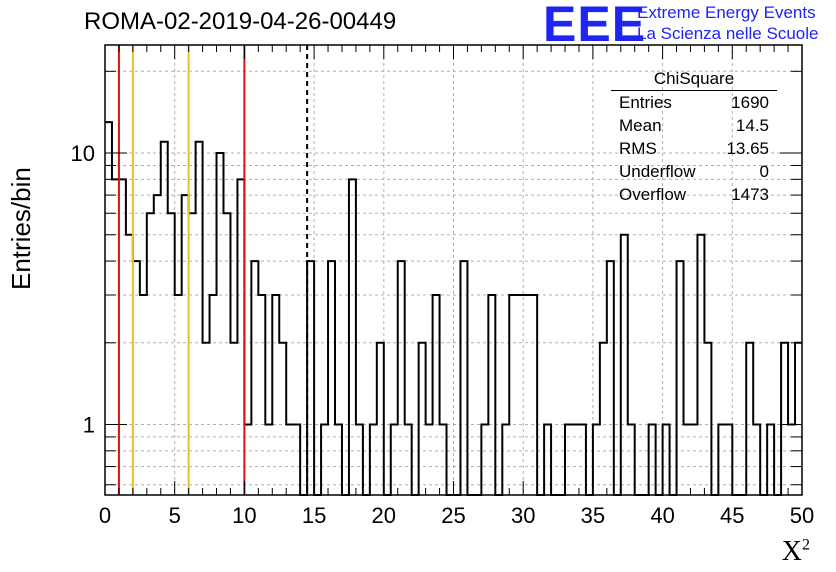 This screenshot has width=836, height=572. Describe the element at coordinates (694, 79) in the screenshot. I see `stats-title: ChiSquare` at that location.